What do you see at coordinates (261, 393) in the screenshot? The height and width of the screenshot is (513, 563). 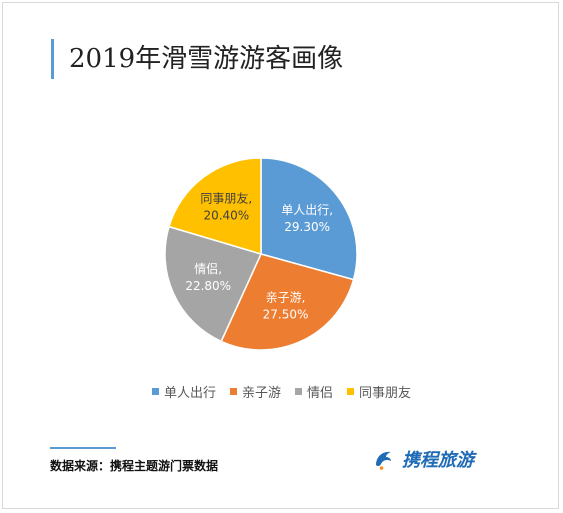 I see `legend-label: 亲子游` at bounding box center [261, 393].